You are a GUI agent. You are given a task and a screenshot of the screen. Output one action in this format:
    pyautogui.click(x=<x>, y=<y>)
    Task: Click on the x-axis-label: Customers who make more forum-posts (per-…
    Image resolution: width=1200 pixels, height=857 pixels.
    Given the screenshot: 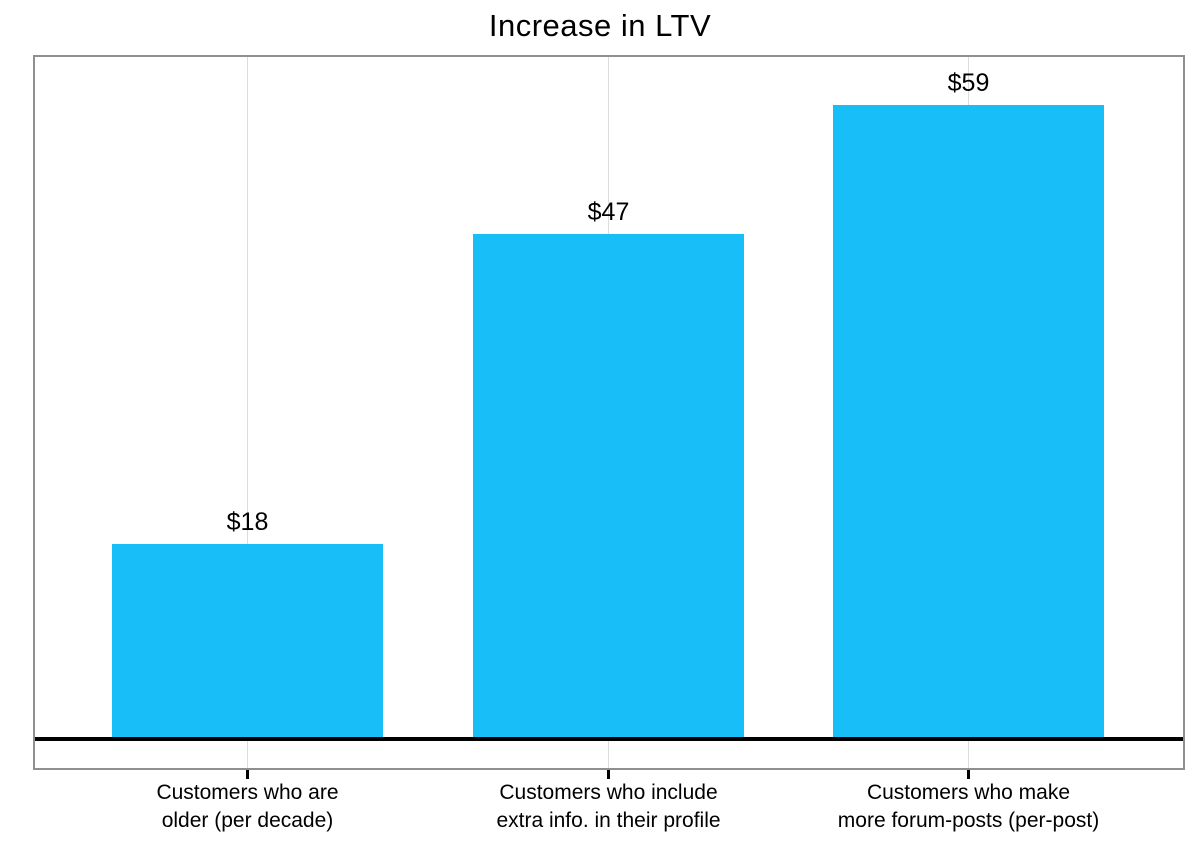 What is the action you would take?
    pyautogui.click(x=969, y=807)
    